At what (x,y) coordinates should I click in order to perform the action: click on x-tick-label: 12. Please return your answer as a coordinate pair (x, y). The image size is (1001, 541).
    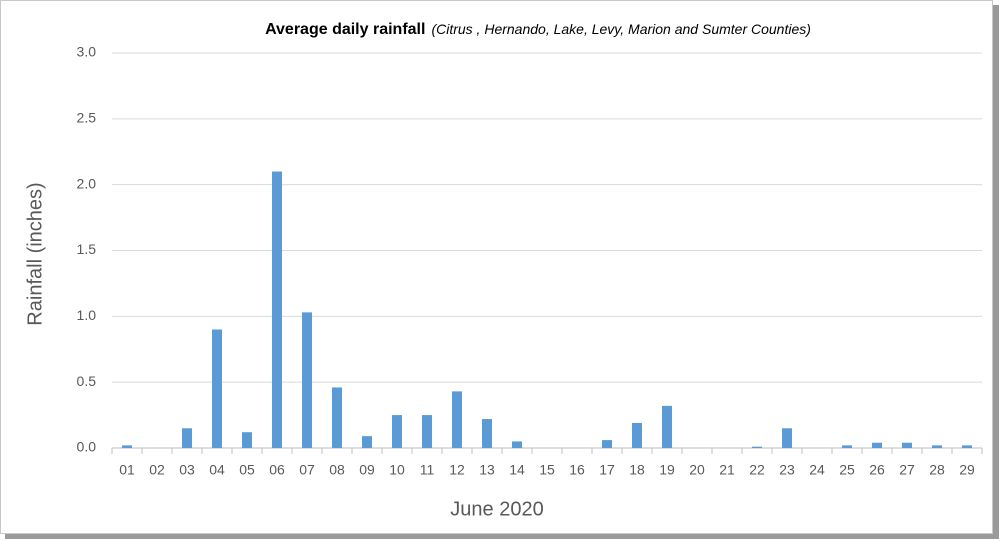
    Looking at the image, I should click on (457, 470).